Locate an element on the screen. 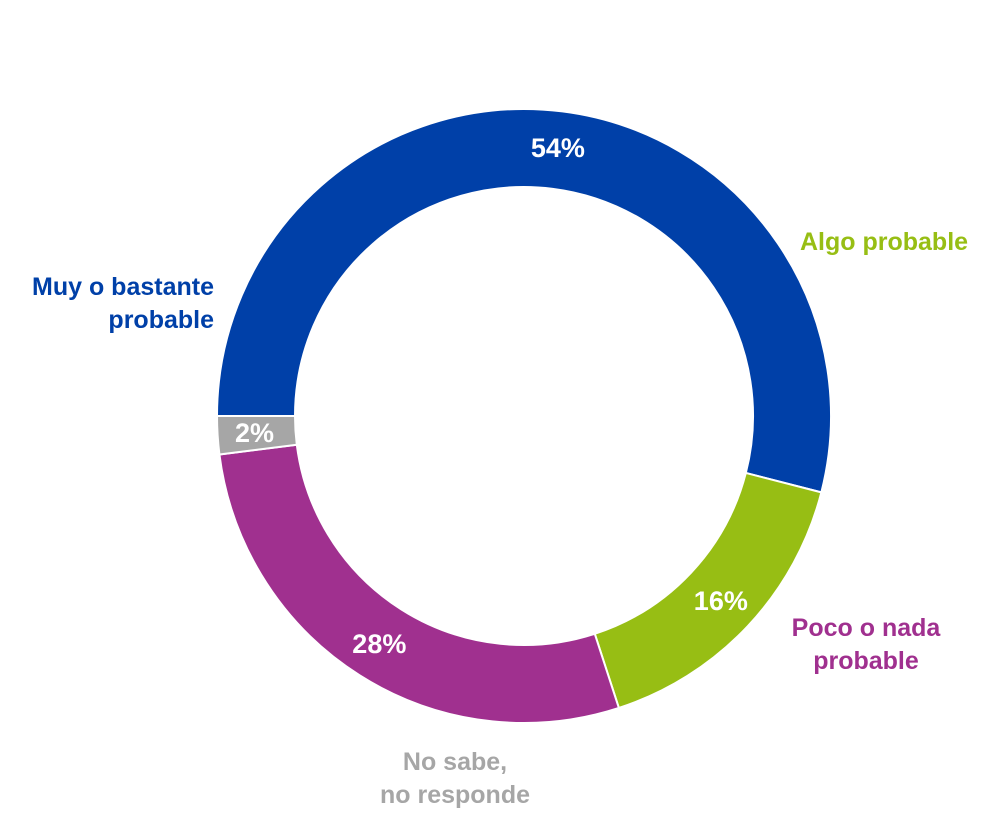 The width and height of the screenshot is (989, 816). slice-no-sabe-no-responde is located at coordinates (256, 435).